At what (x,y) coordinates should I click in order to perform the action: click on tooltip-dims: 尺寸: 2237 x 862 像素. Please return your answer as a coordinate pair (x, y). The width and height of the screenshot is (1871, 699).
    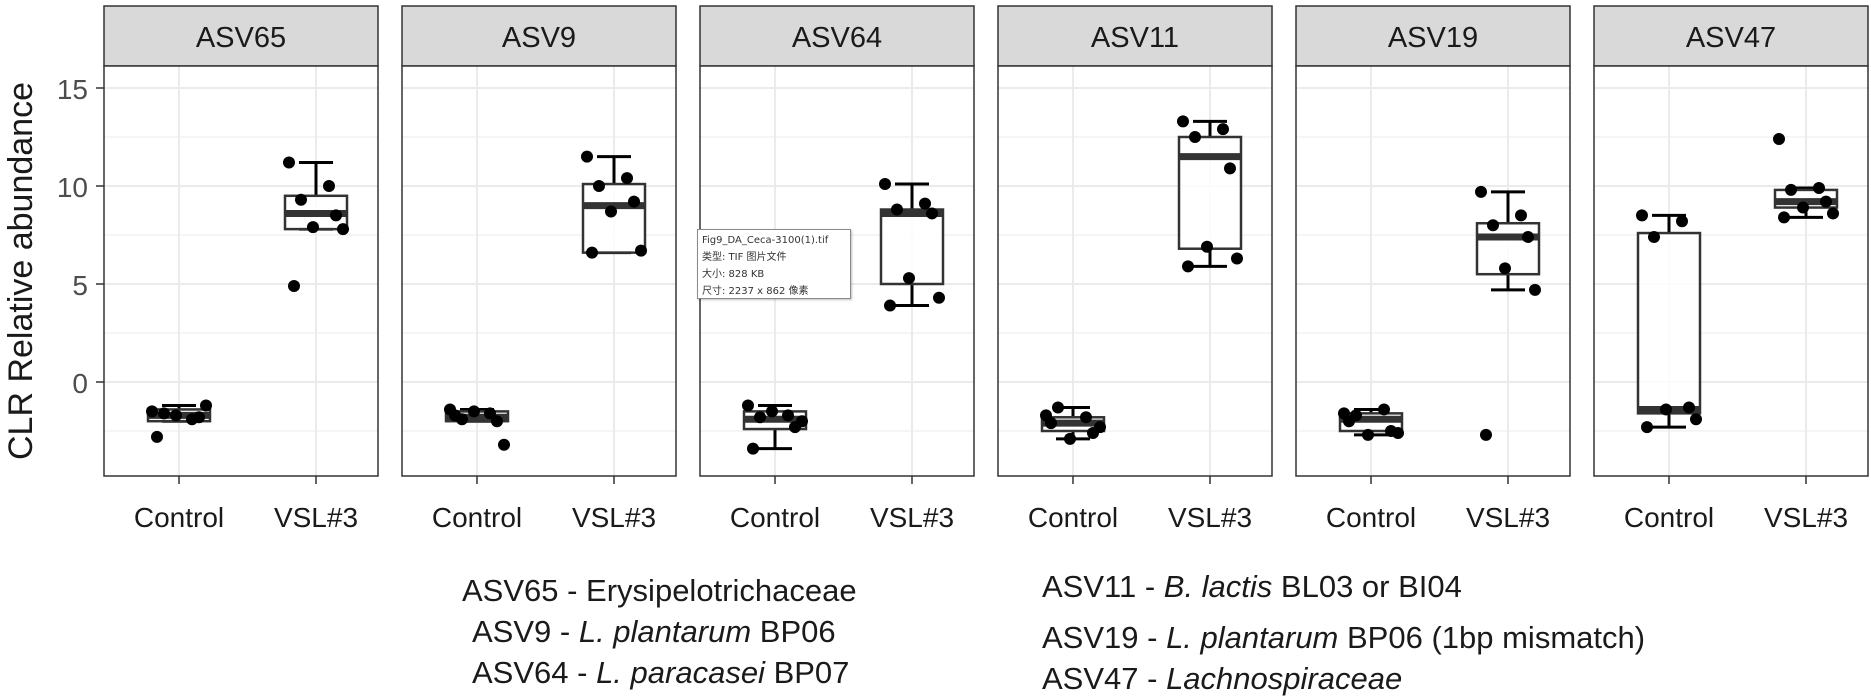
    Looking at the image, I should click on (755, 291).